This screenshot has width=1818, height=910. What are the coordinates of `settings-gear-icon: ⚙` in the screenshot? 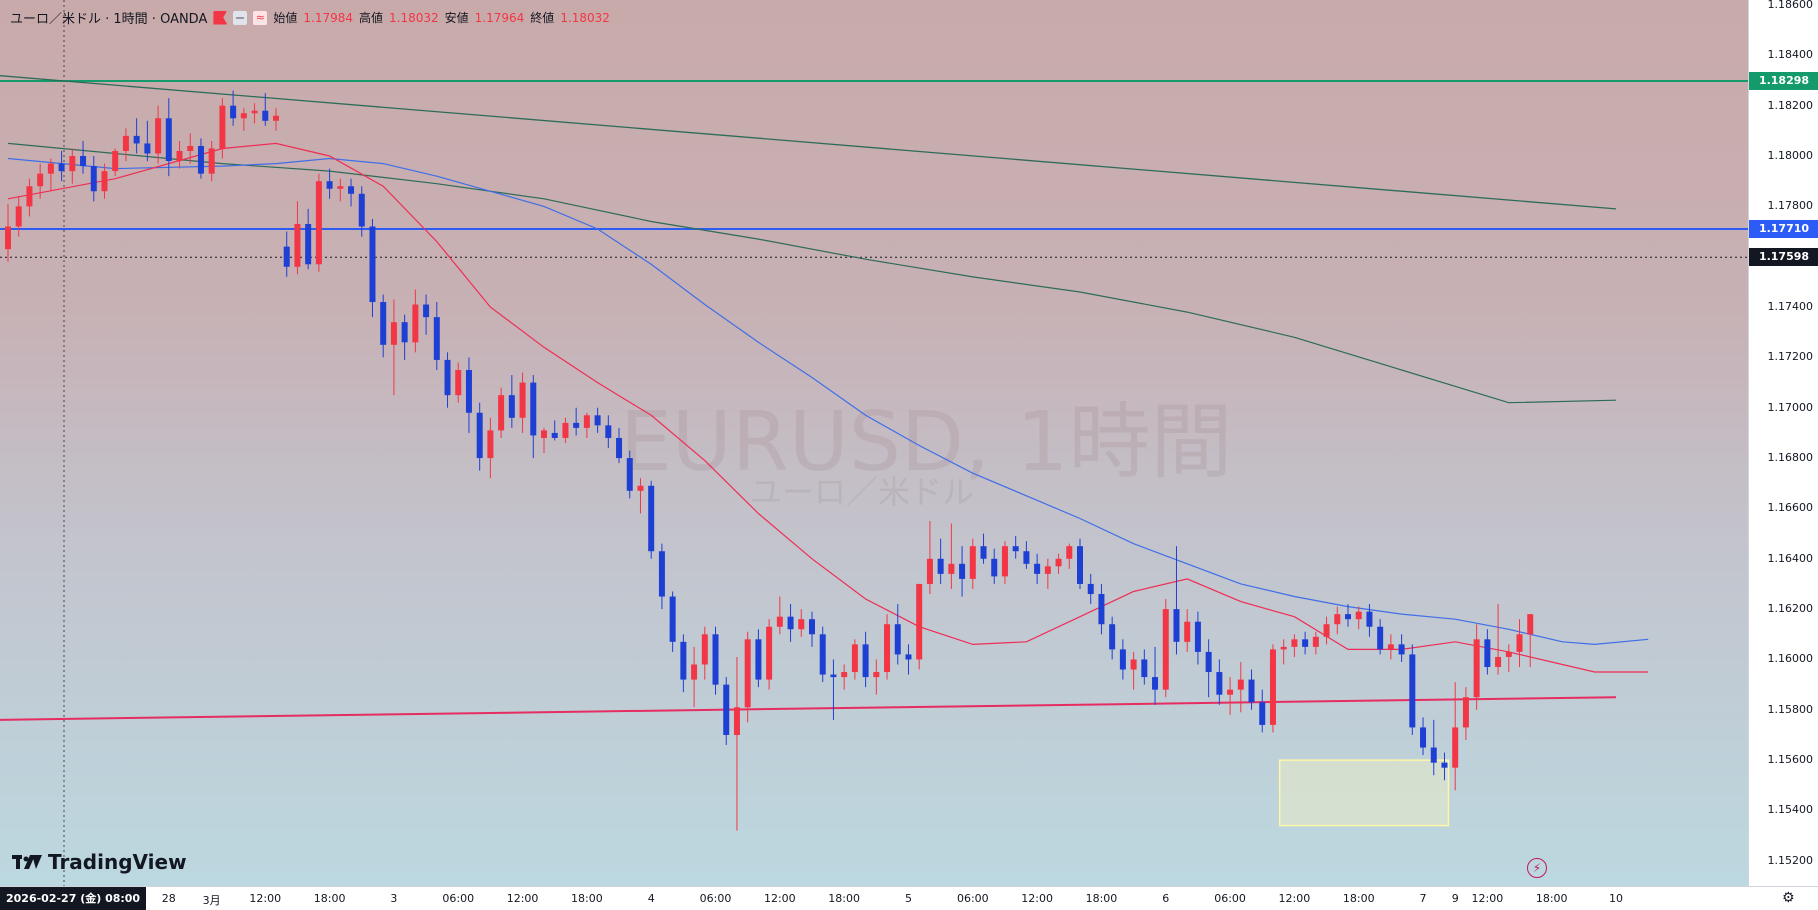 It's located at (1788, 898).